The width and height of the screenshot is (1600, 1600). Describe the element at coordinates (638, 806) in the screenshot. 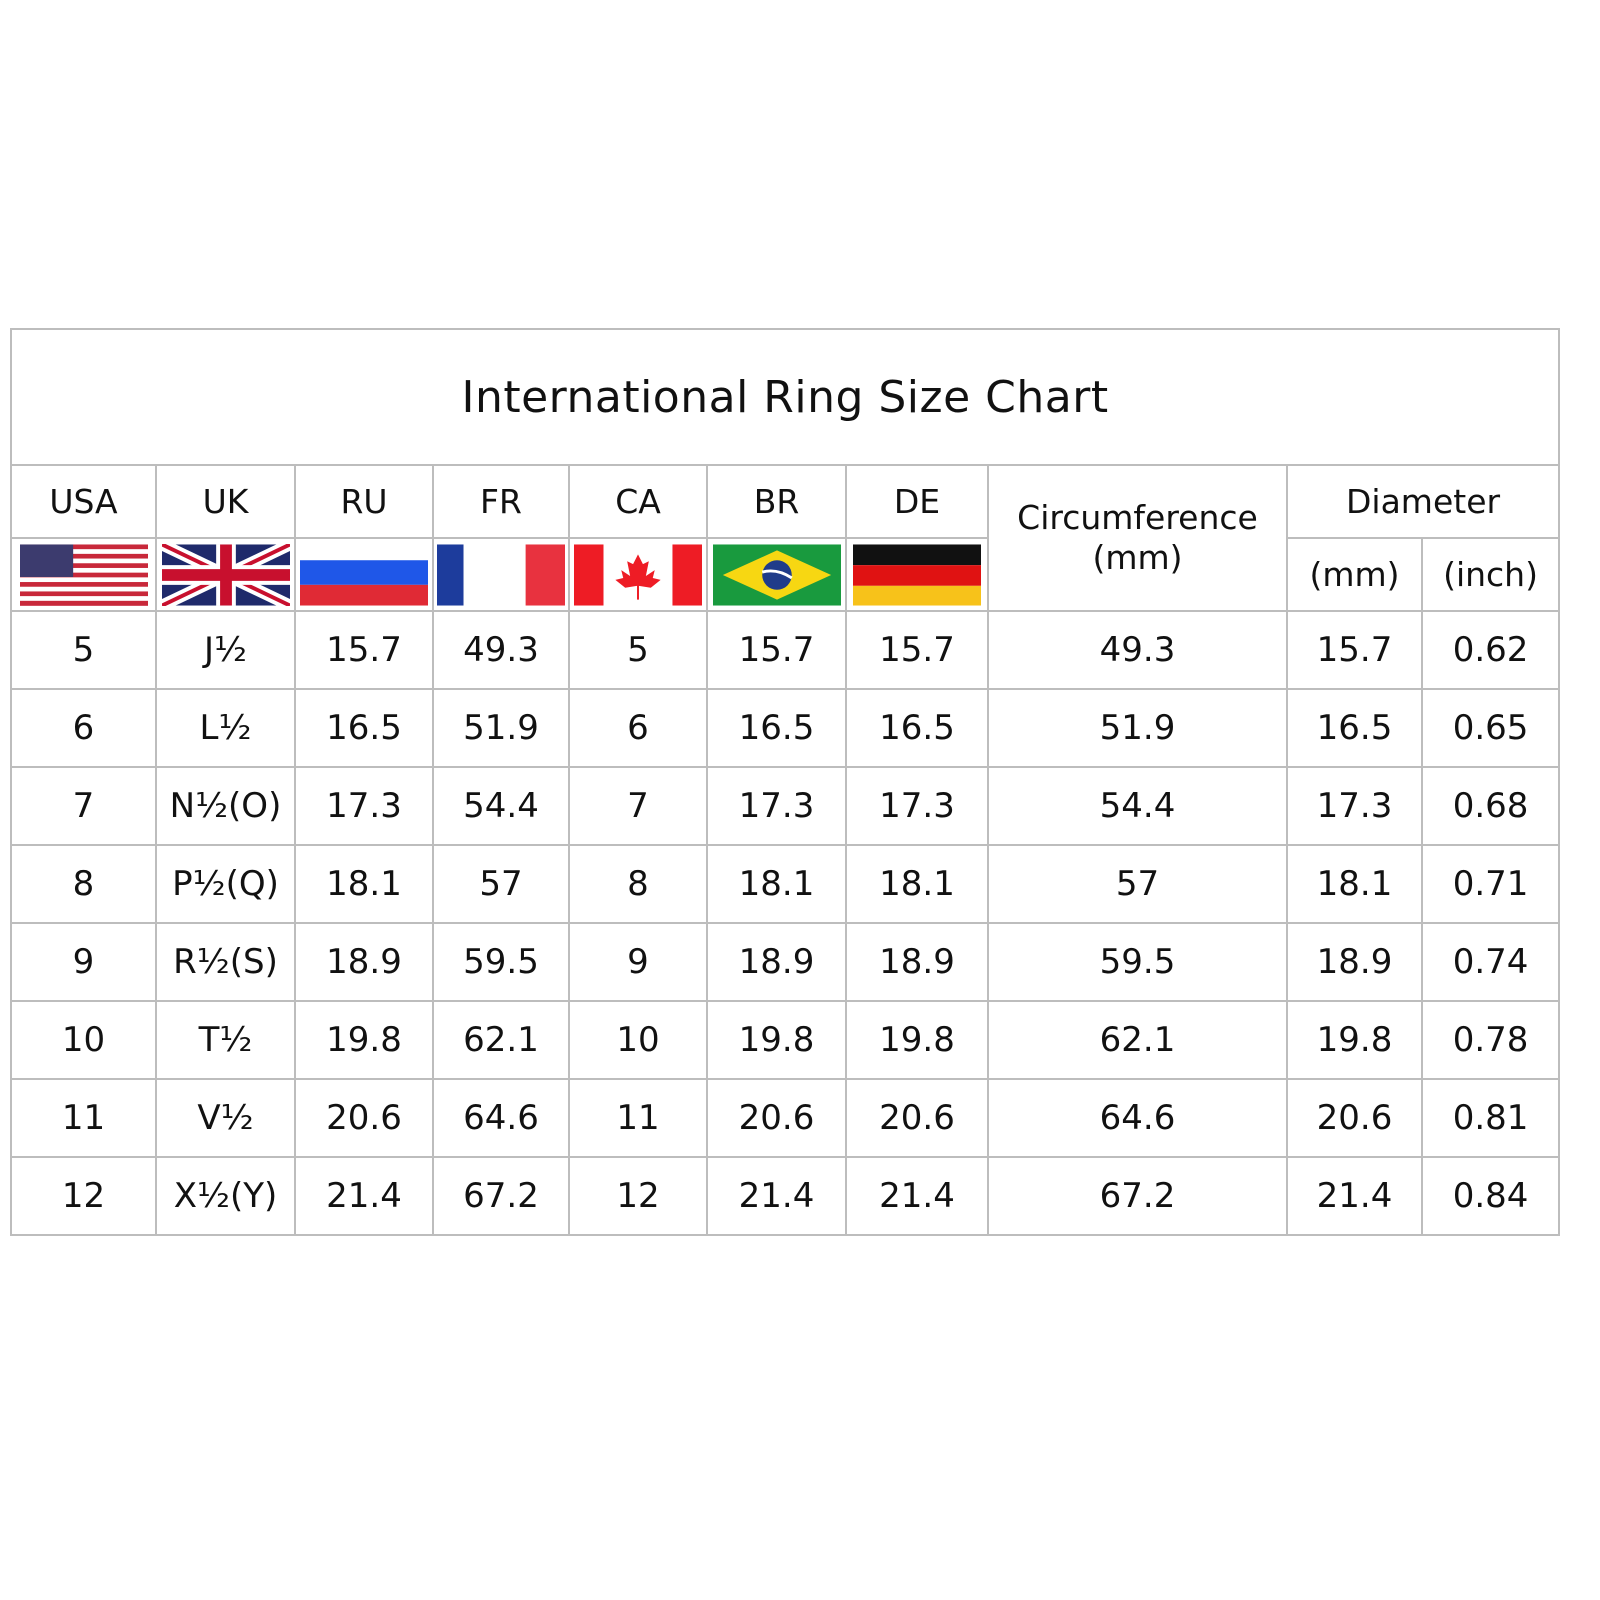

I see `cell-ca: 7` at that location.